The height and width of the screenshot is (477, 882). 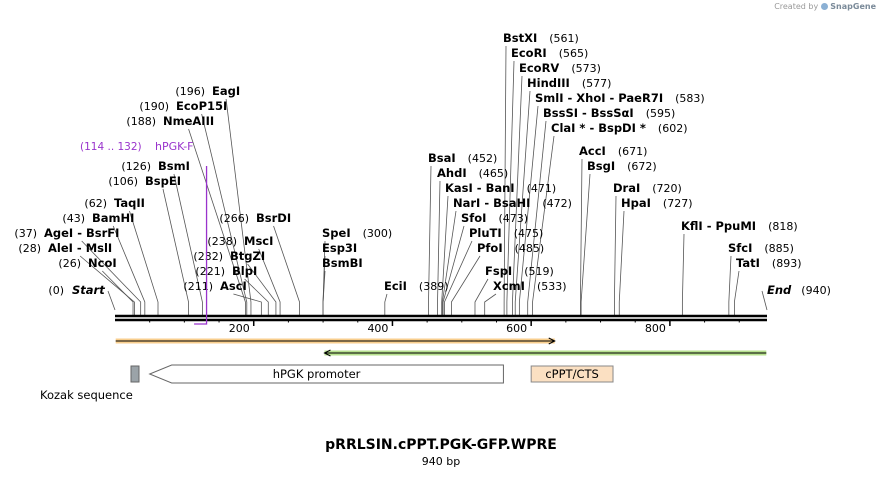 I want to click on primer-name: hPGK-F, so click(x=174, y=146).